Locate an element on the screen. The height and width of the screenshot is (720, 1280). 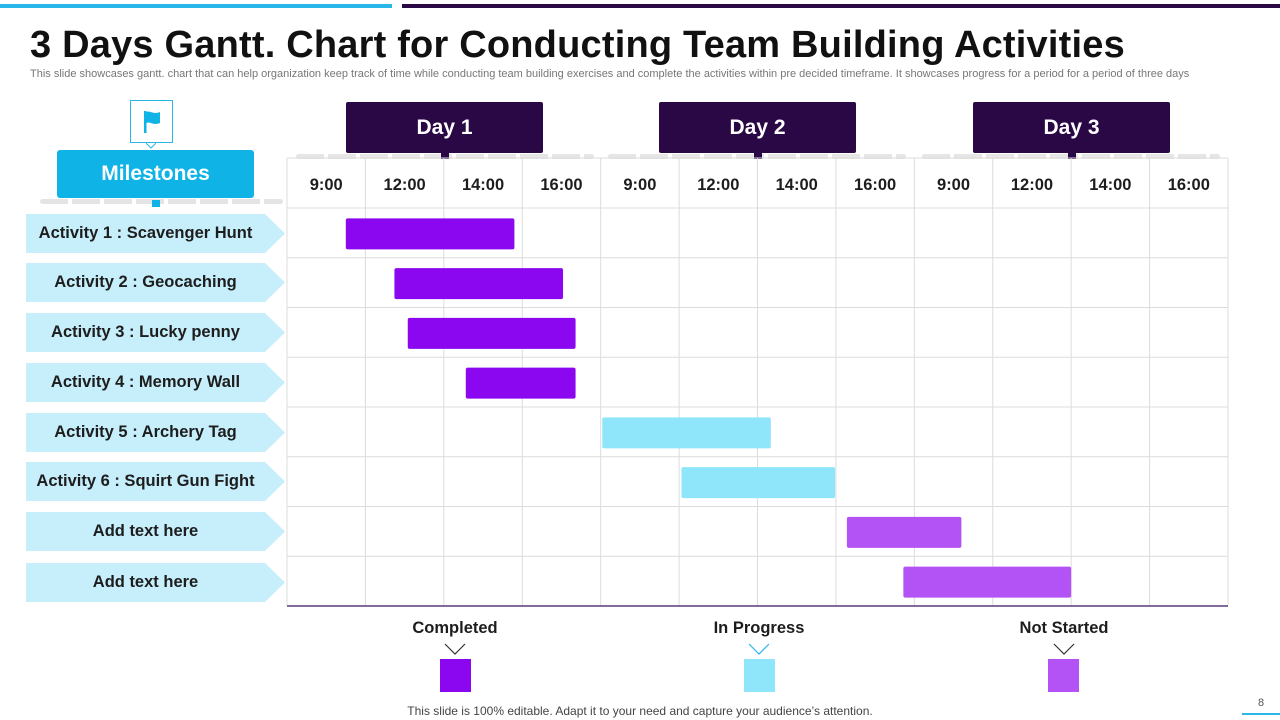
flag-icon-box is located at coordinates (151, 121).